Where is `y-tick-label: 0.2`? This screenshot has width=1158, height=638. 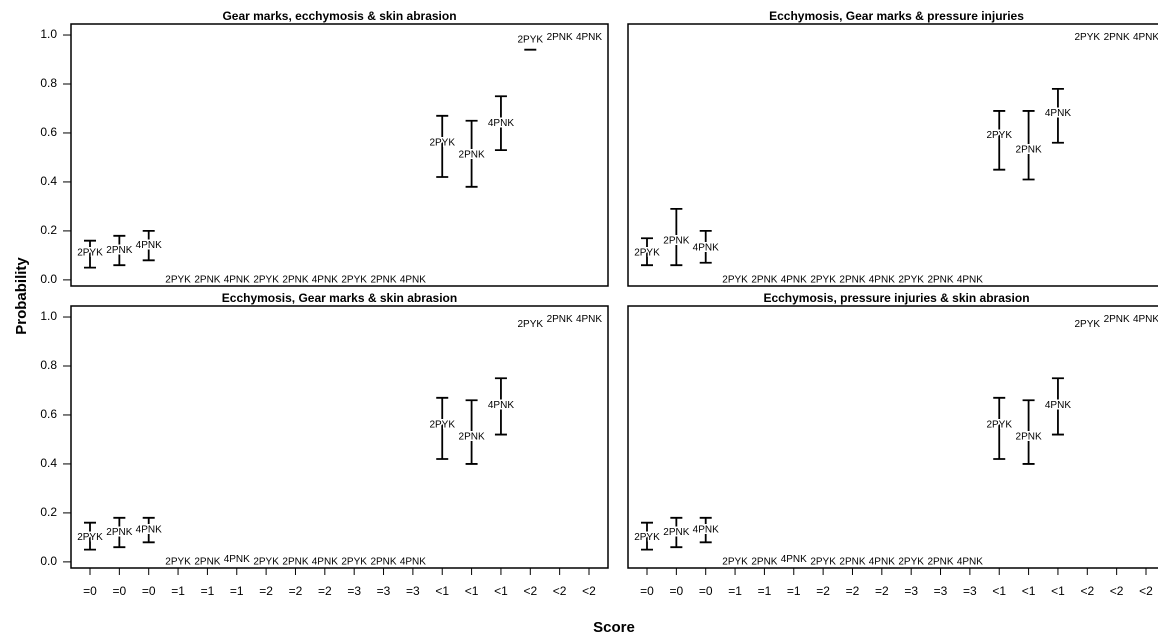 y-tick-label: 0.2 is located at coordinates (48, 230).